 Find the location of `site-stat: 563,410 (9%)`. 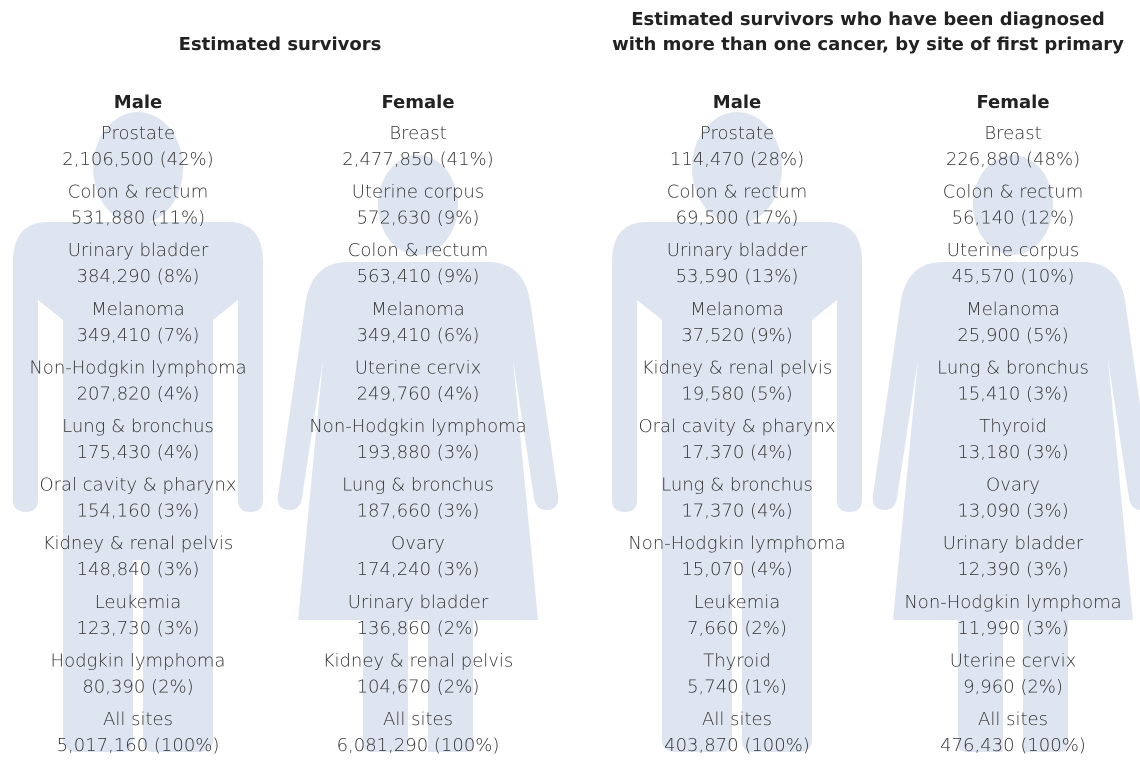

site-stat: 563,410 (9%) is located at coordinates (418, 276).